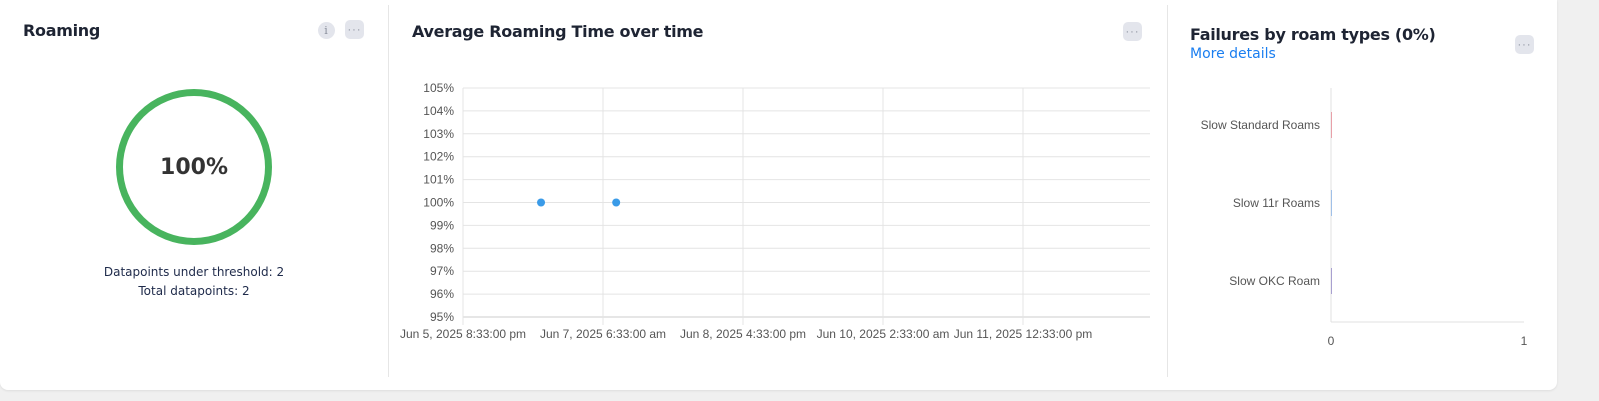  What do you see at coordinates (1313, 34) in the screenshot?
I see `failures-title: Failures by roam types (0%)` at bounding box center [1313, 34].